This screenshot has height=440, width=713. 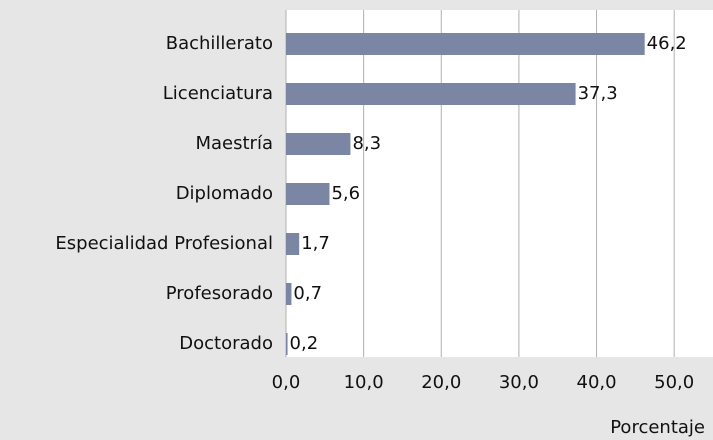 I want to click on y-tick-label: Diplomado, so click(x=224, y=193).